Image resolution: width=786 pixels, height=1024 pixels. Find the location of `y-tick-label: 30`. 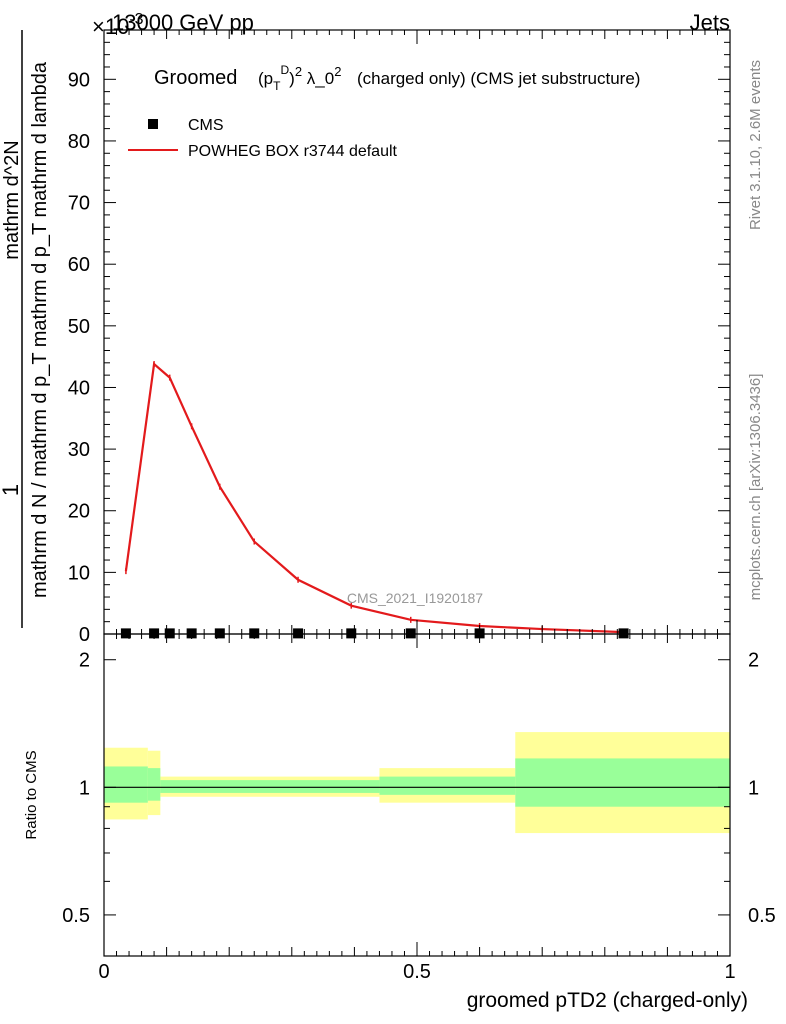

y-tick-label: 30 is located at coordinates (79, 450).